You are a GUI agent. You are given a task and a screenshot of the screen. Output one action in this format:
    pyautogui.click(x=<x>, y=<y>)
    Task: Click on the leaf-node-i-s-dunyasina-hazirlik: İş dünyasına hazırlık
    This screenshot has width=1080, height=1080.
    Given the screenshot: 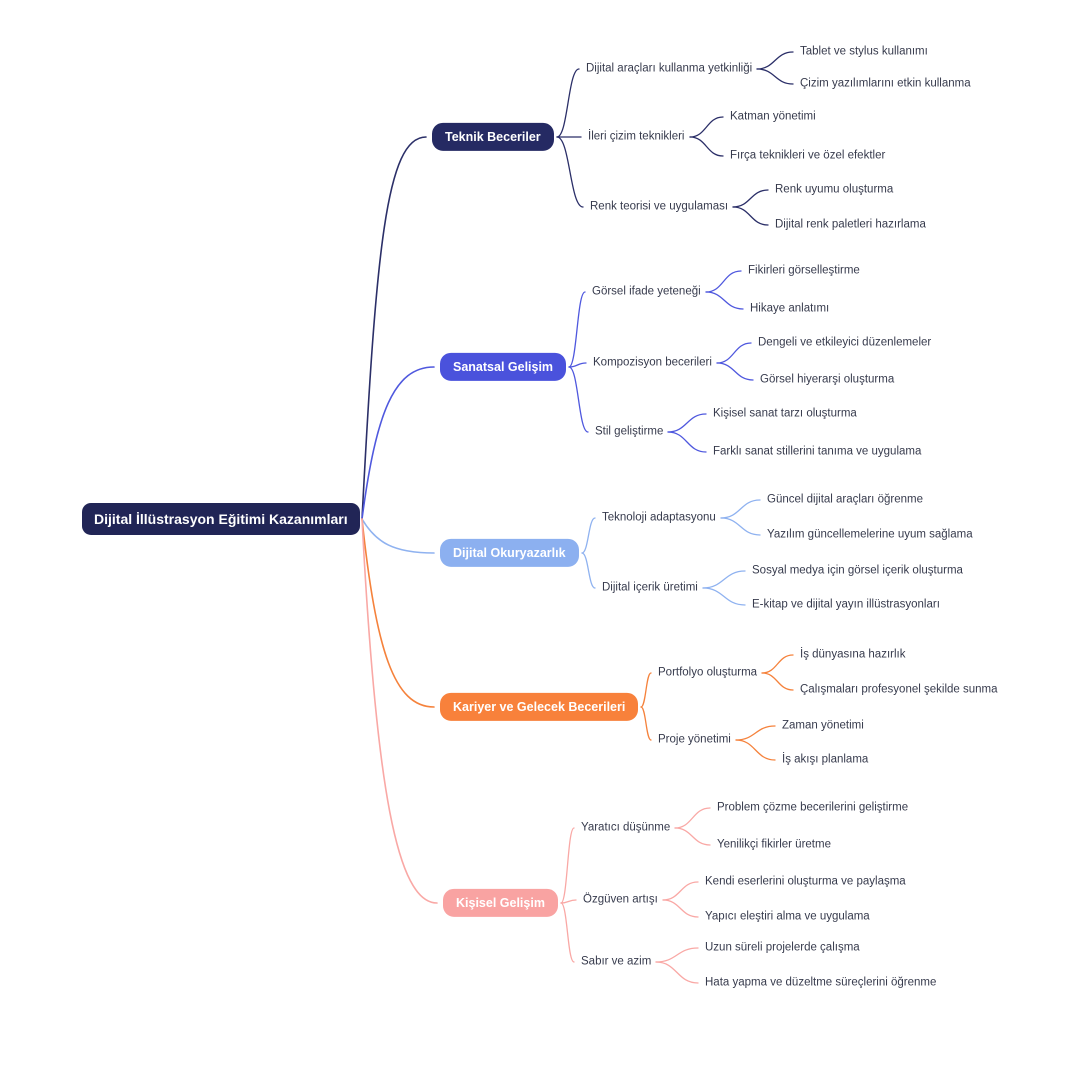 What is the action you would take?
    pyautogui.click(x=853, y=654)
    